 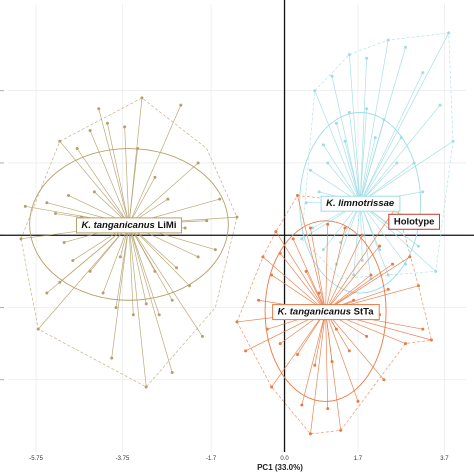 What do you see at coordinates (414, 221) in the screenshot?
I see `annotation-0: Holotype` at bounding box center [414, 221].